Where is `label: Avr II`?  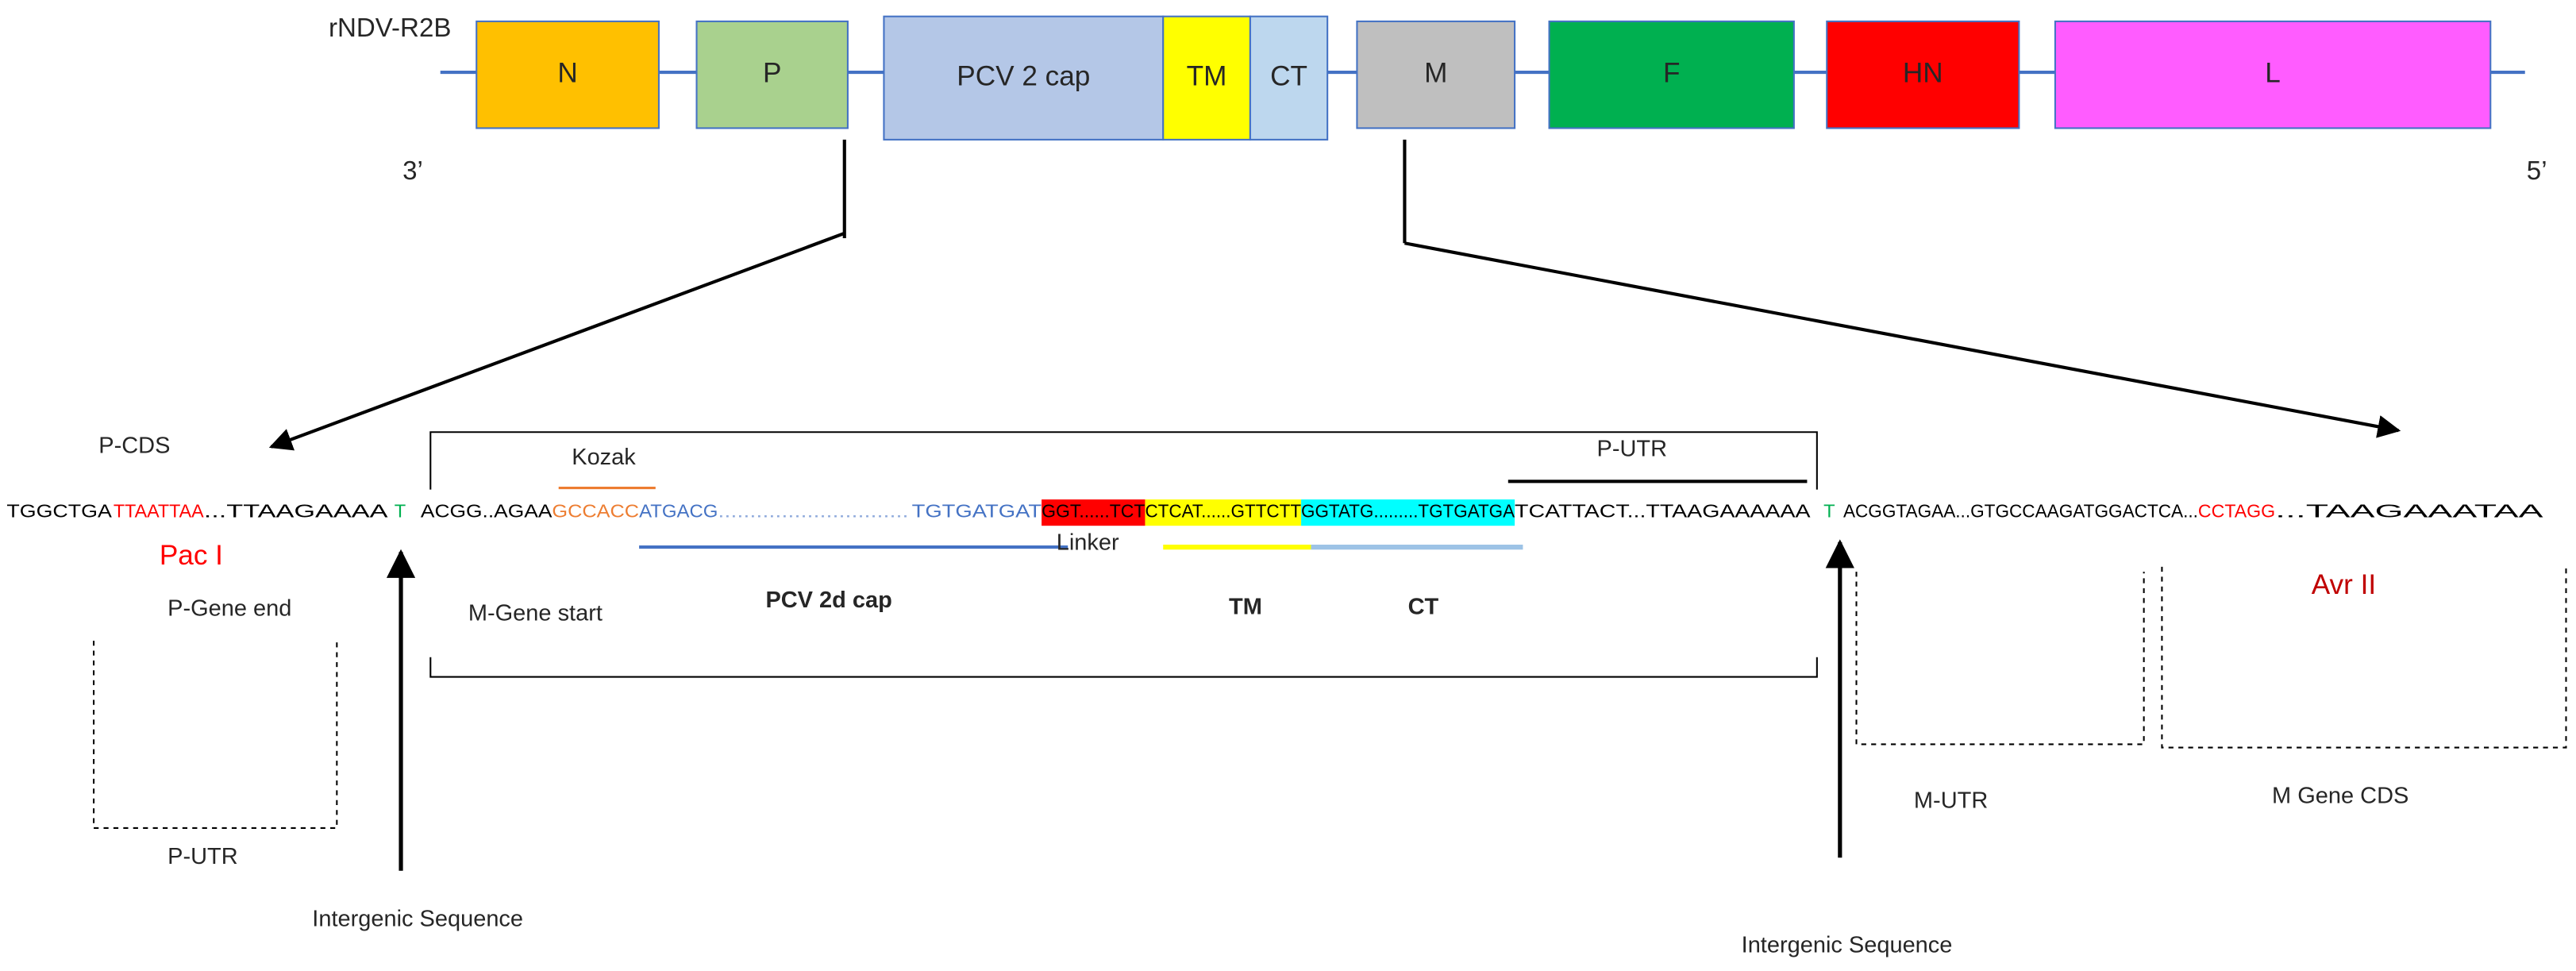 label: Avr II is located at coordinates (2344, 584).